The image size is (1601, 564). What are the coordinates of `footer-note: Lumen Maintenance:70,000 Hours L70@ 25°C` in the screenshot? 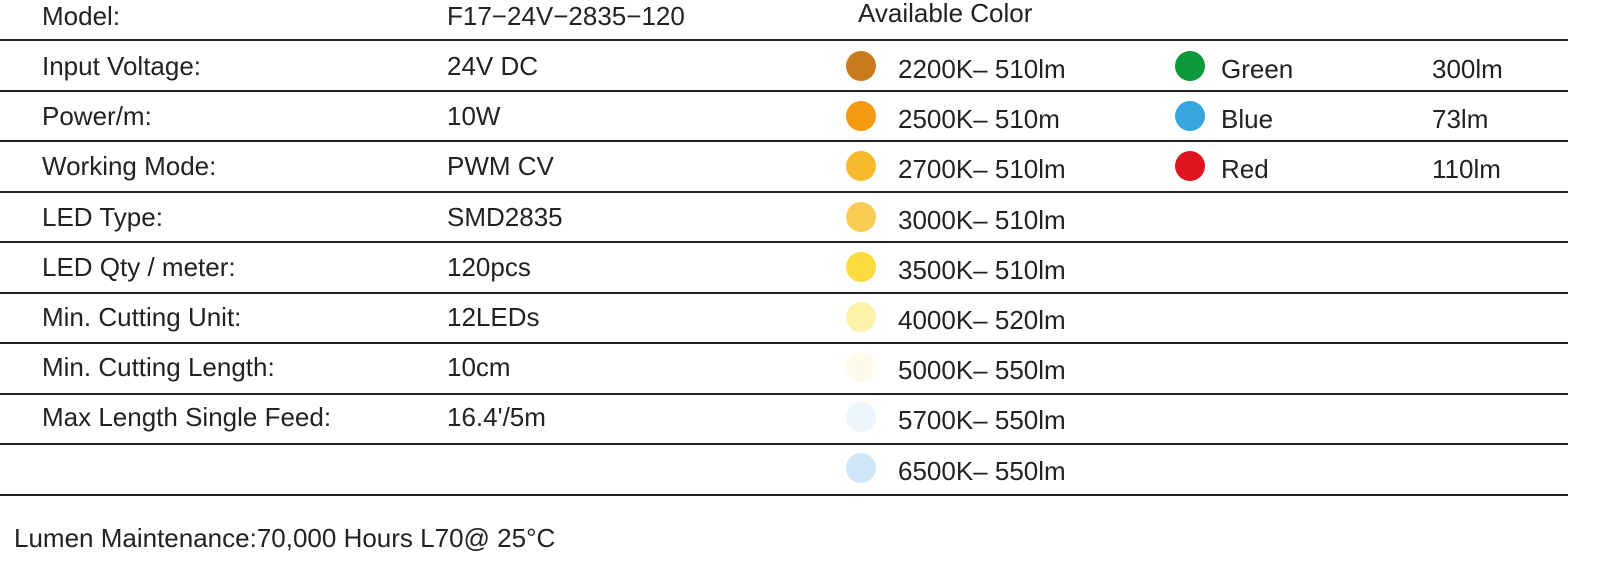 It's located at (285, 538).